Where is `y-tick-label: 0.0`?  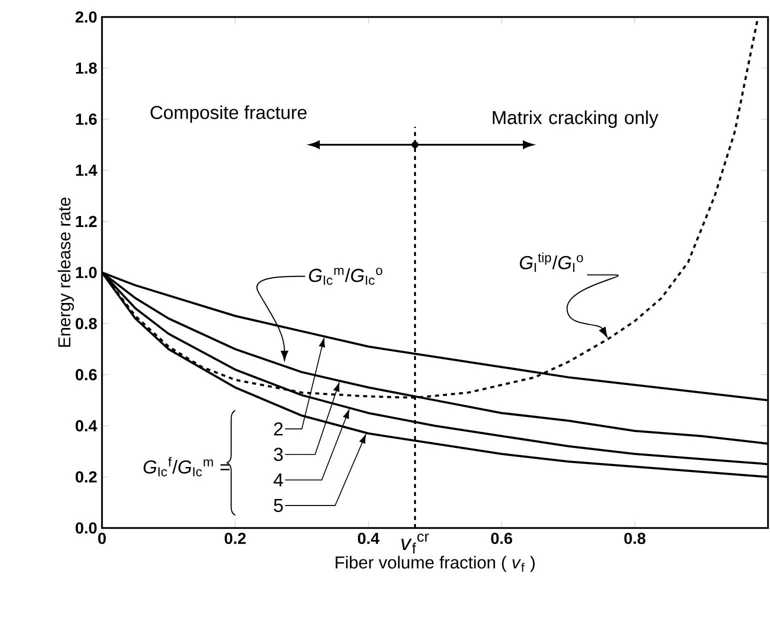 y-tick-label: 0.0 is located at coordinates (86, 528).